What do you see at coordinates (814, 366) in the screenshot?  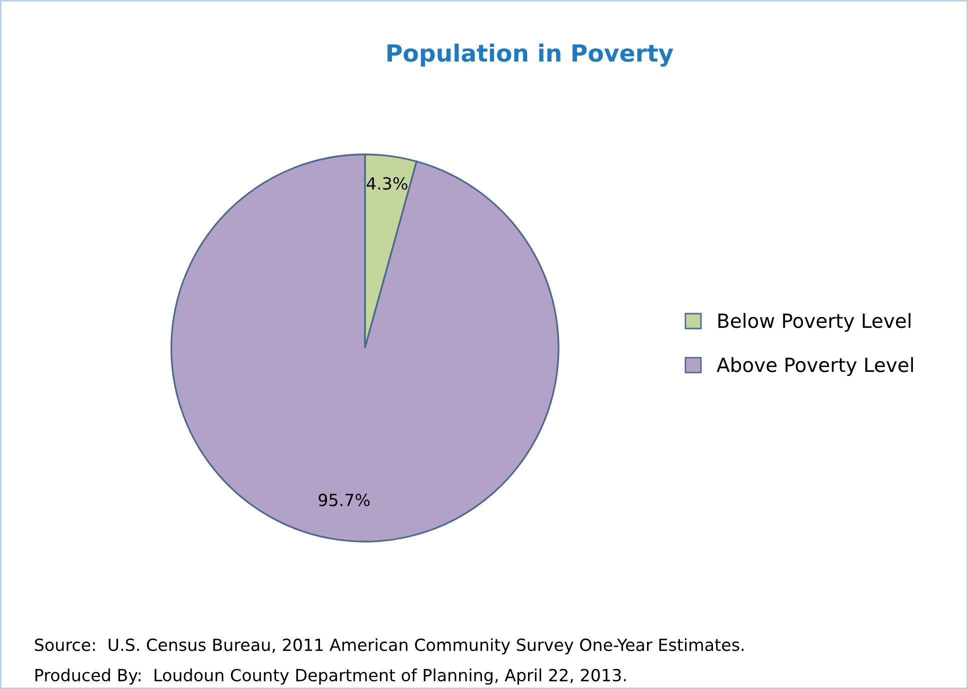 I see `legend-label: Above Poverty Level` at bounding box center [814, 366].